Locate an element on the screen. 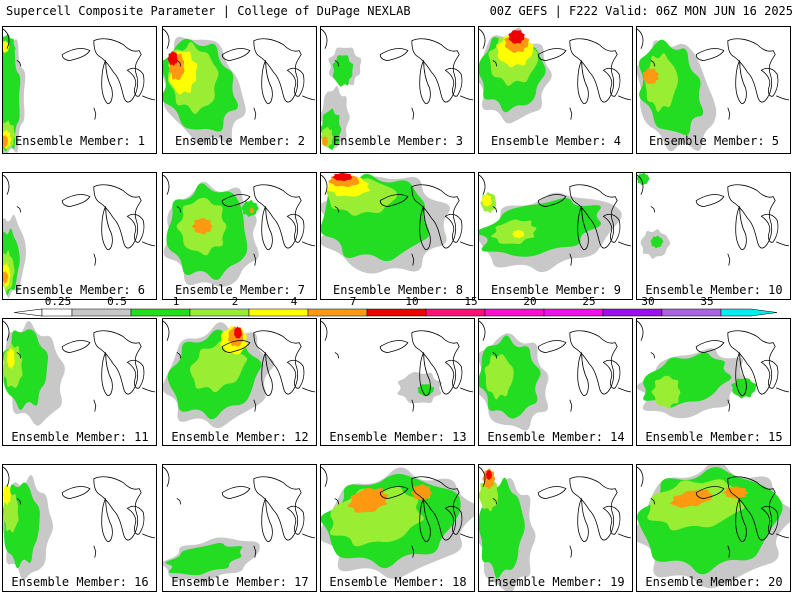 The image size is (800, 600). colorbar-tick-label: 4 is located at coordinates (294, 301).